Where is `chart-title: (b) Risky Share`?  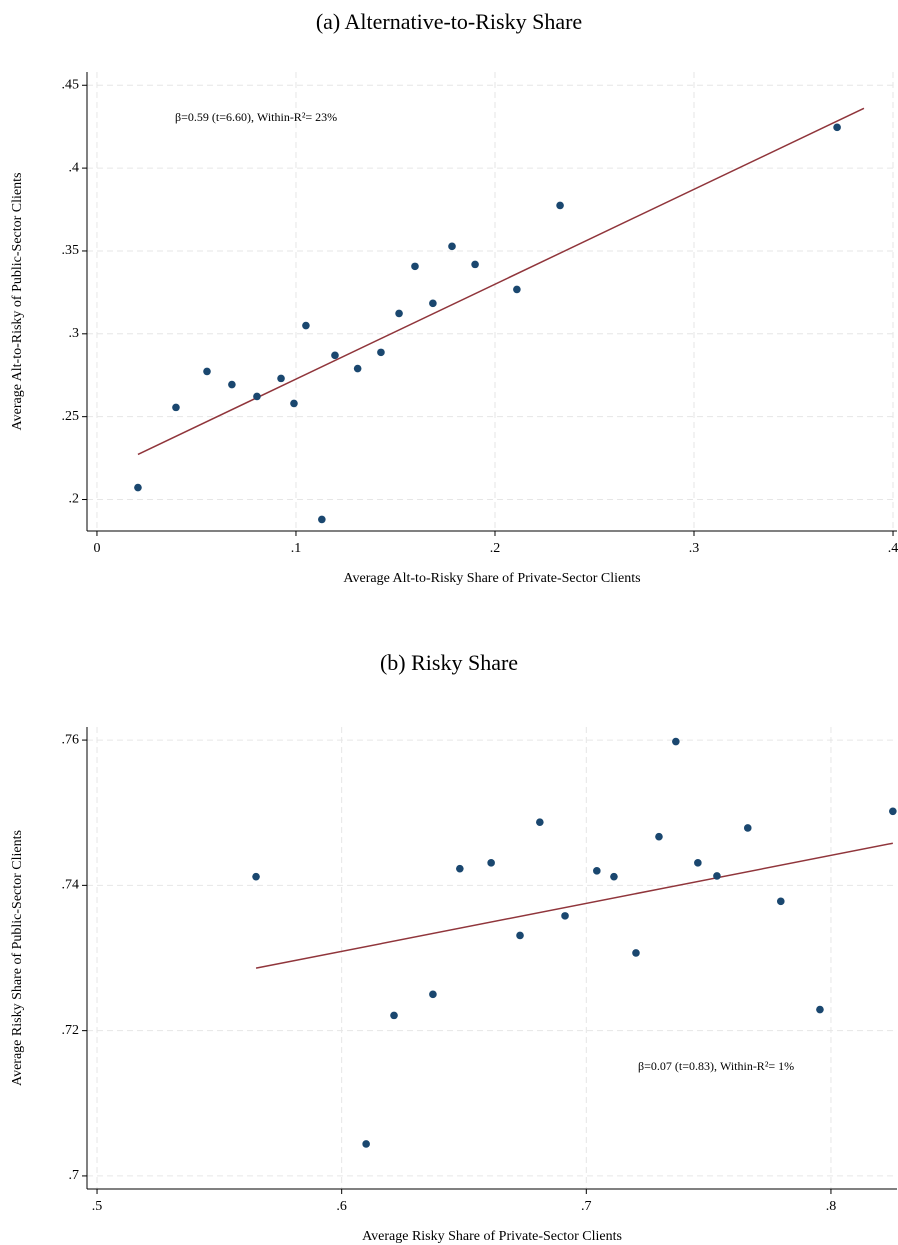 chart-title: (b) Risky Share is located at coordinates (449, 662).